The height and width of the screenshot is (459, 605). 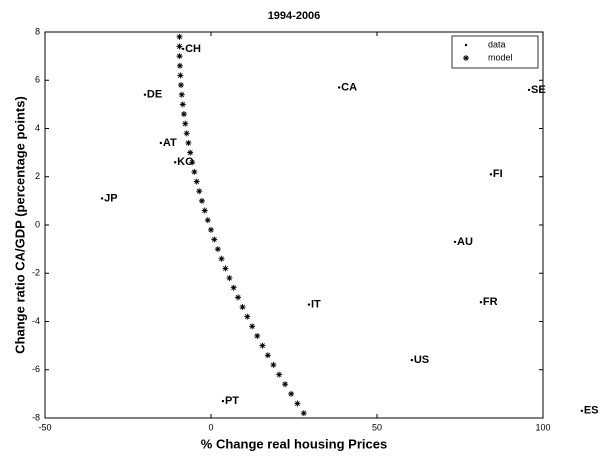 I want to click on y-tick-label: -6, so click(x=36, y=369).